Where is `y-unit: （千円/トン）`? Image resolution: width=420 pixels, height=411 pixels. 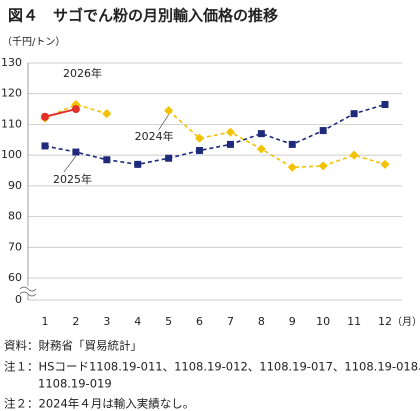
y-unit: （千円/トン） is located at coordinates (33, 42).